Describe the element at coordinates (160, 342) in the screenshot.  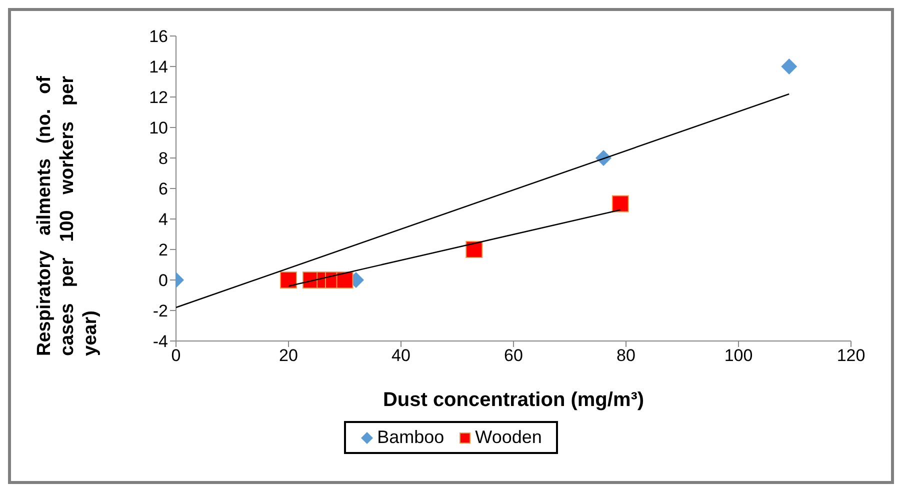
I see `y-tick-label: -4` at that location.